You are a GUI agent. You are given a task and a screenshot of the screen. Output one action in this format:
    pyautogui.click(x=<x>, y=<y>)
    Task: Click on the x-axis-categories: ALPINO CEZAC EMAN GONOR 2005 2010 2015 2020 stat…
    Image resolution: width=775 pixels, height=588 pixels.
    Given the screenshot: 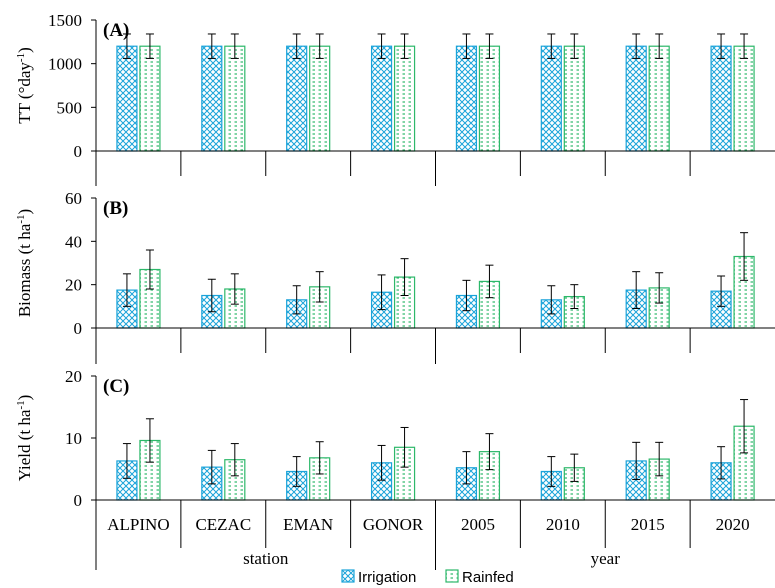 What is the action you would take?
    pyautogui.click(x=422, y=535)
    